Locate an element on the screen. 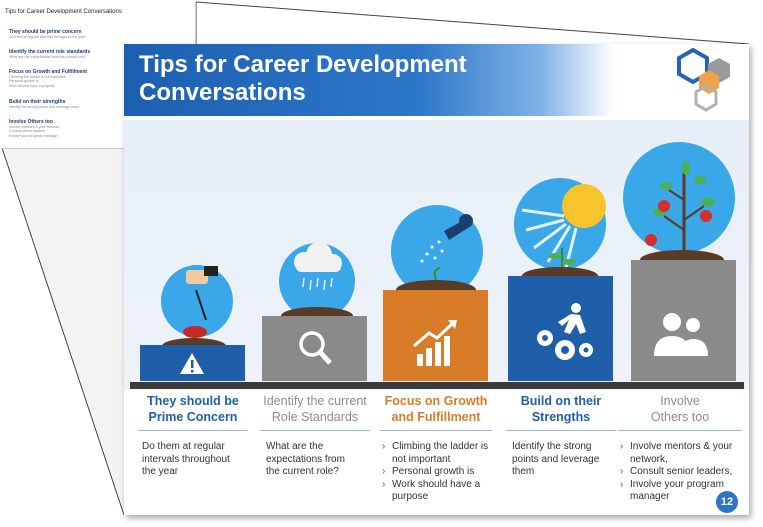 The height and width of the screenshot is (527, 763). magnifier-icon is located at coordinates (312, 344).